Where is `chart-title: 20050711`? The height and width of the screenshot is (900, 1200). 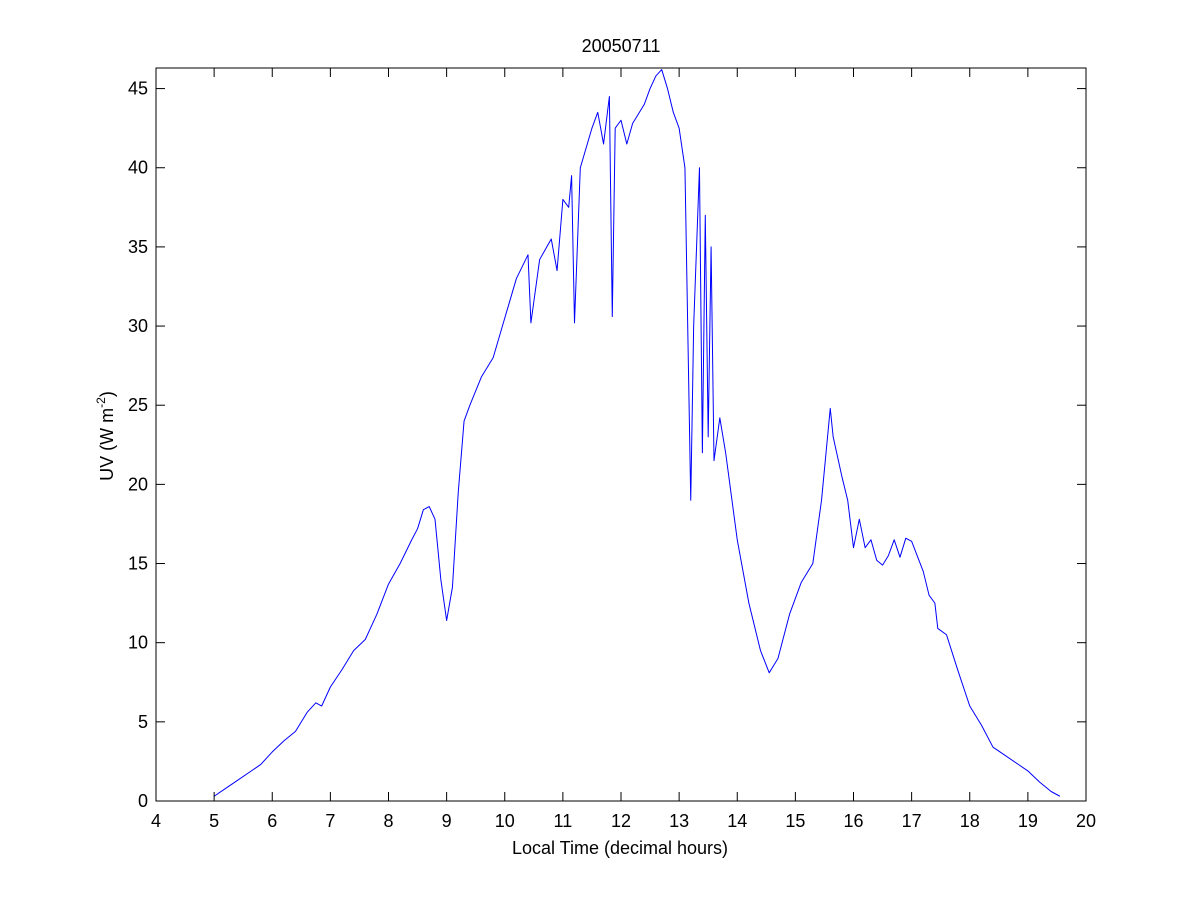
chart-title: 20050711 is located at coordinates (621, 46).